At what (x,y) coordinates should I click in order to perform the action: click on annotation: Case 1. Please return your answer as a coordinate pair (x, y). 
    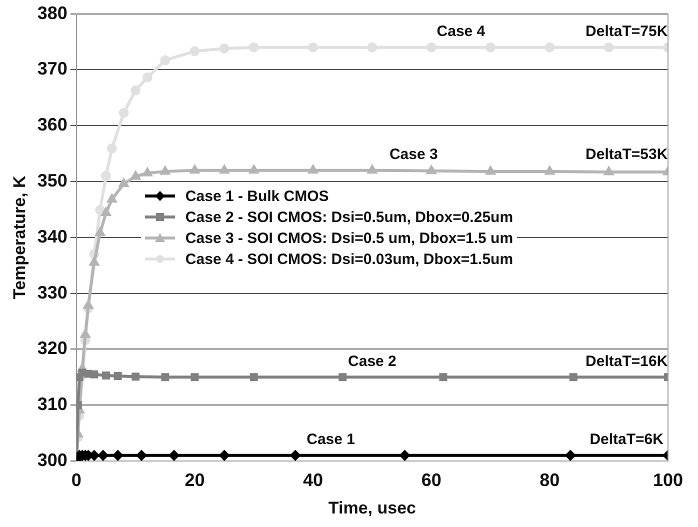
    Looking at the image, I should click on (330, 439).